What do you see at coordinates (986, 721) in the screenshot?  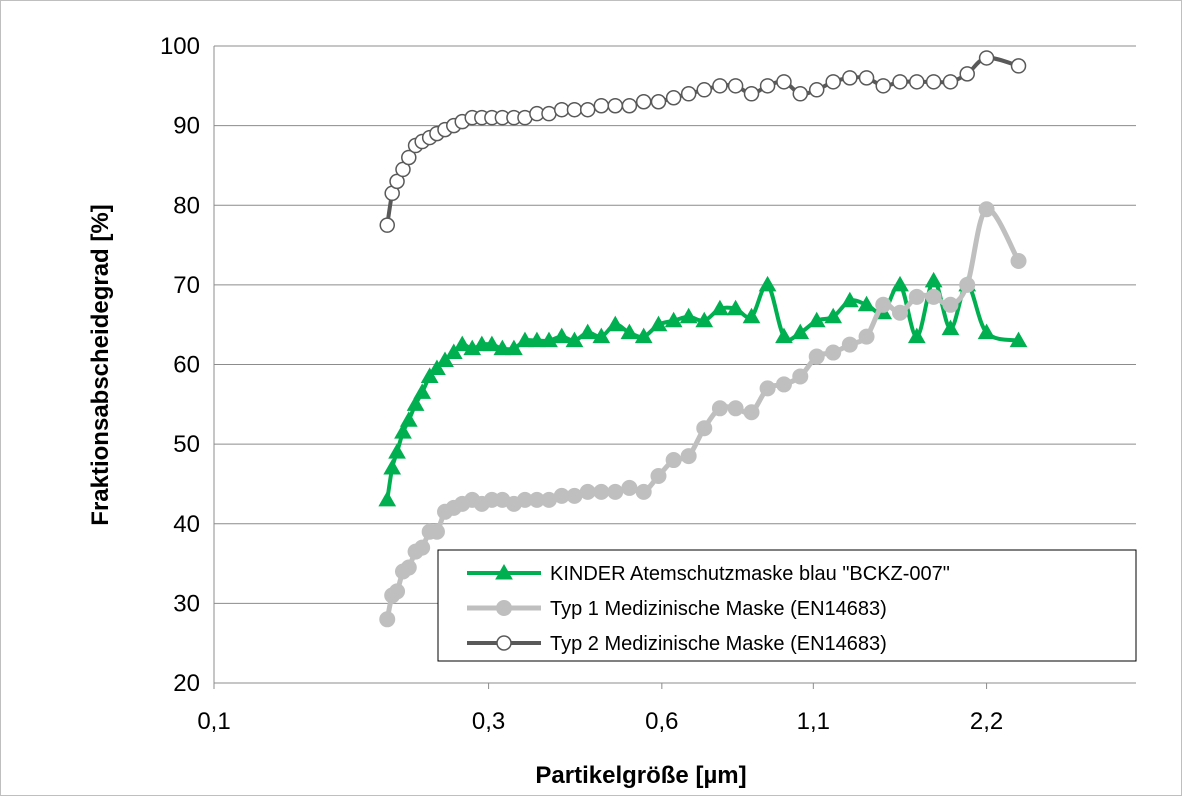 I see `x-tick-label: 2,2` at bounding box center [986, 721].